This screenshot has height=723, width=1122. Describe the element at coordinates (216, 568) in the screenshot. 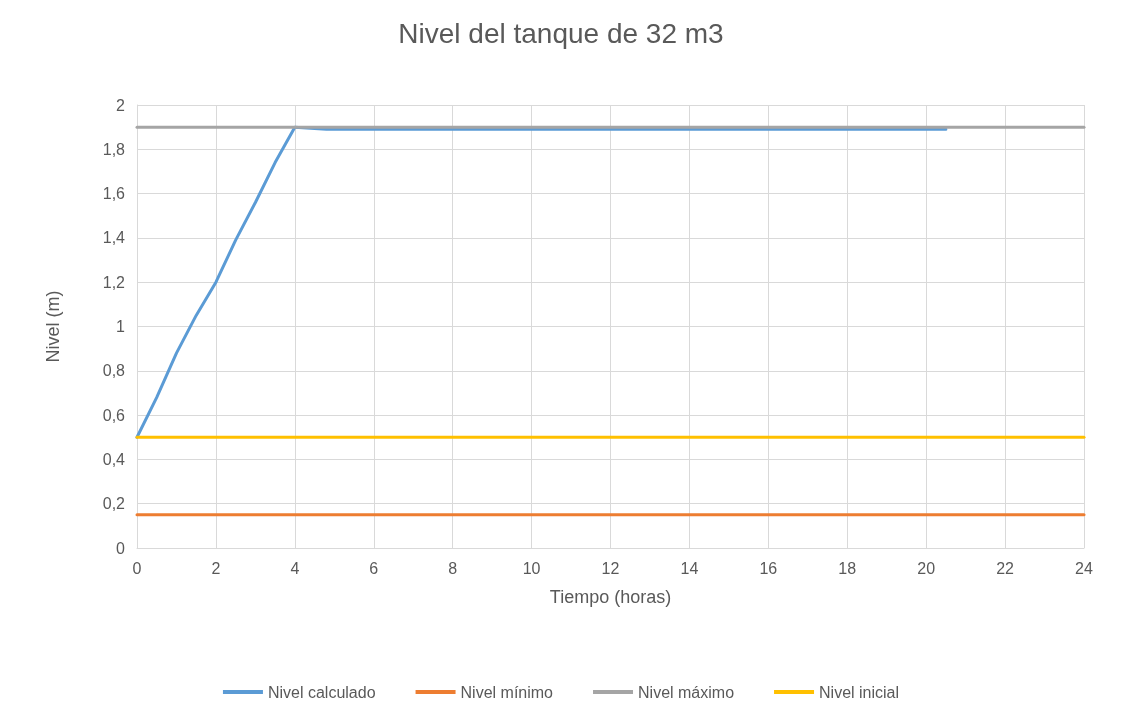

I see `x-tick-label: 2` at that location.